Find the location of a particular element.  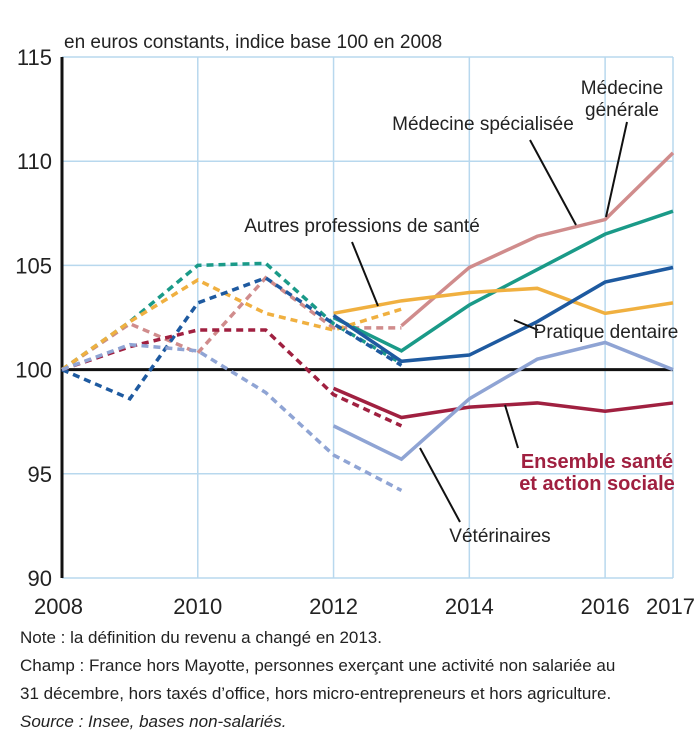

y-tick-label: 95 is located at coordinates (40, 474).